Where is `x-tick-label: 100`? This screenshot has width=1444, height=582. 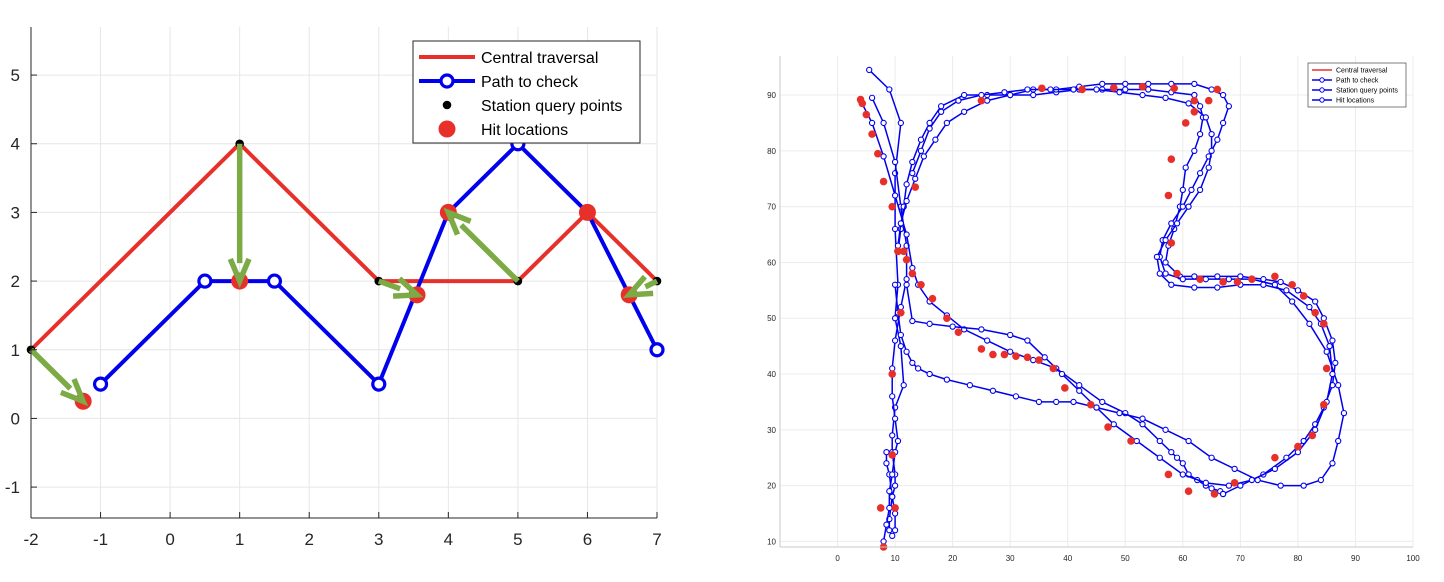
x-tick-label: 100 is located at coordinates (1413, 558).